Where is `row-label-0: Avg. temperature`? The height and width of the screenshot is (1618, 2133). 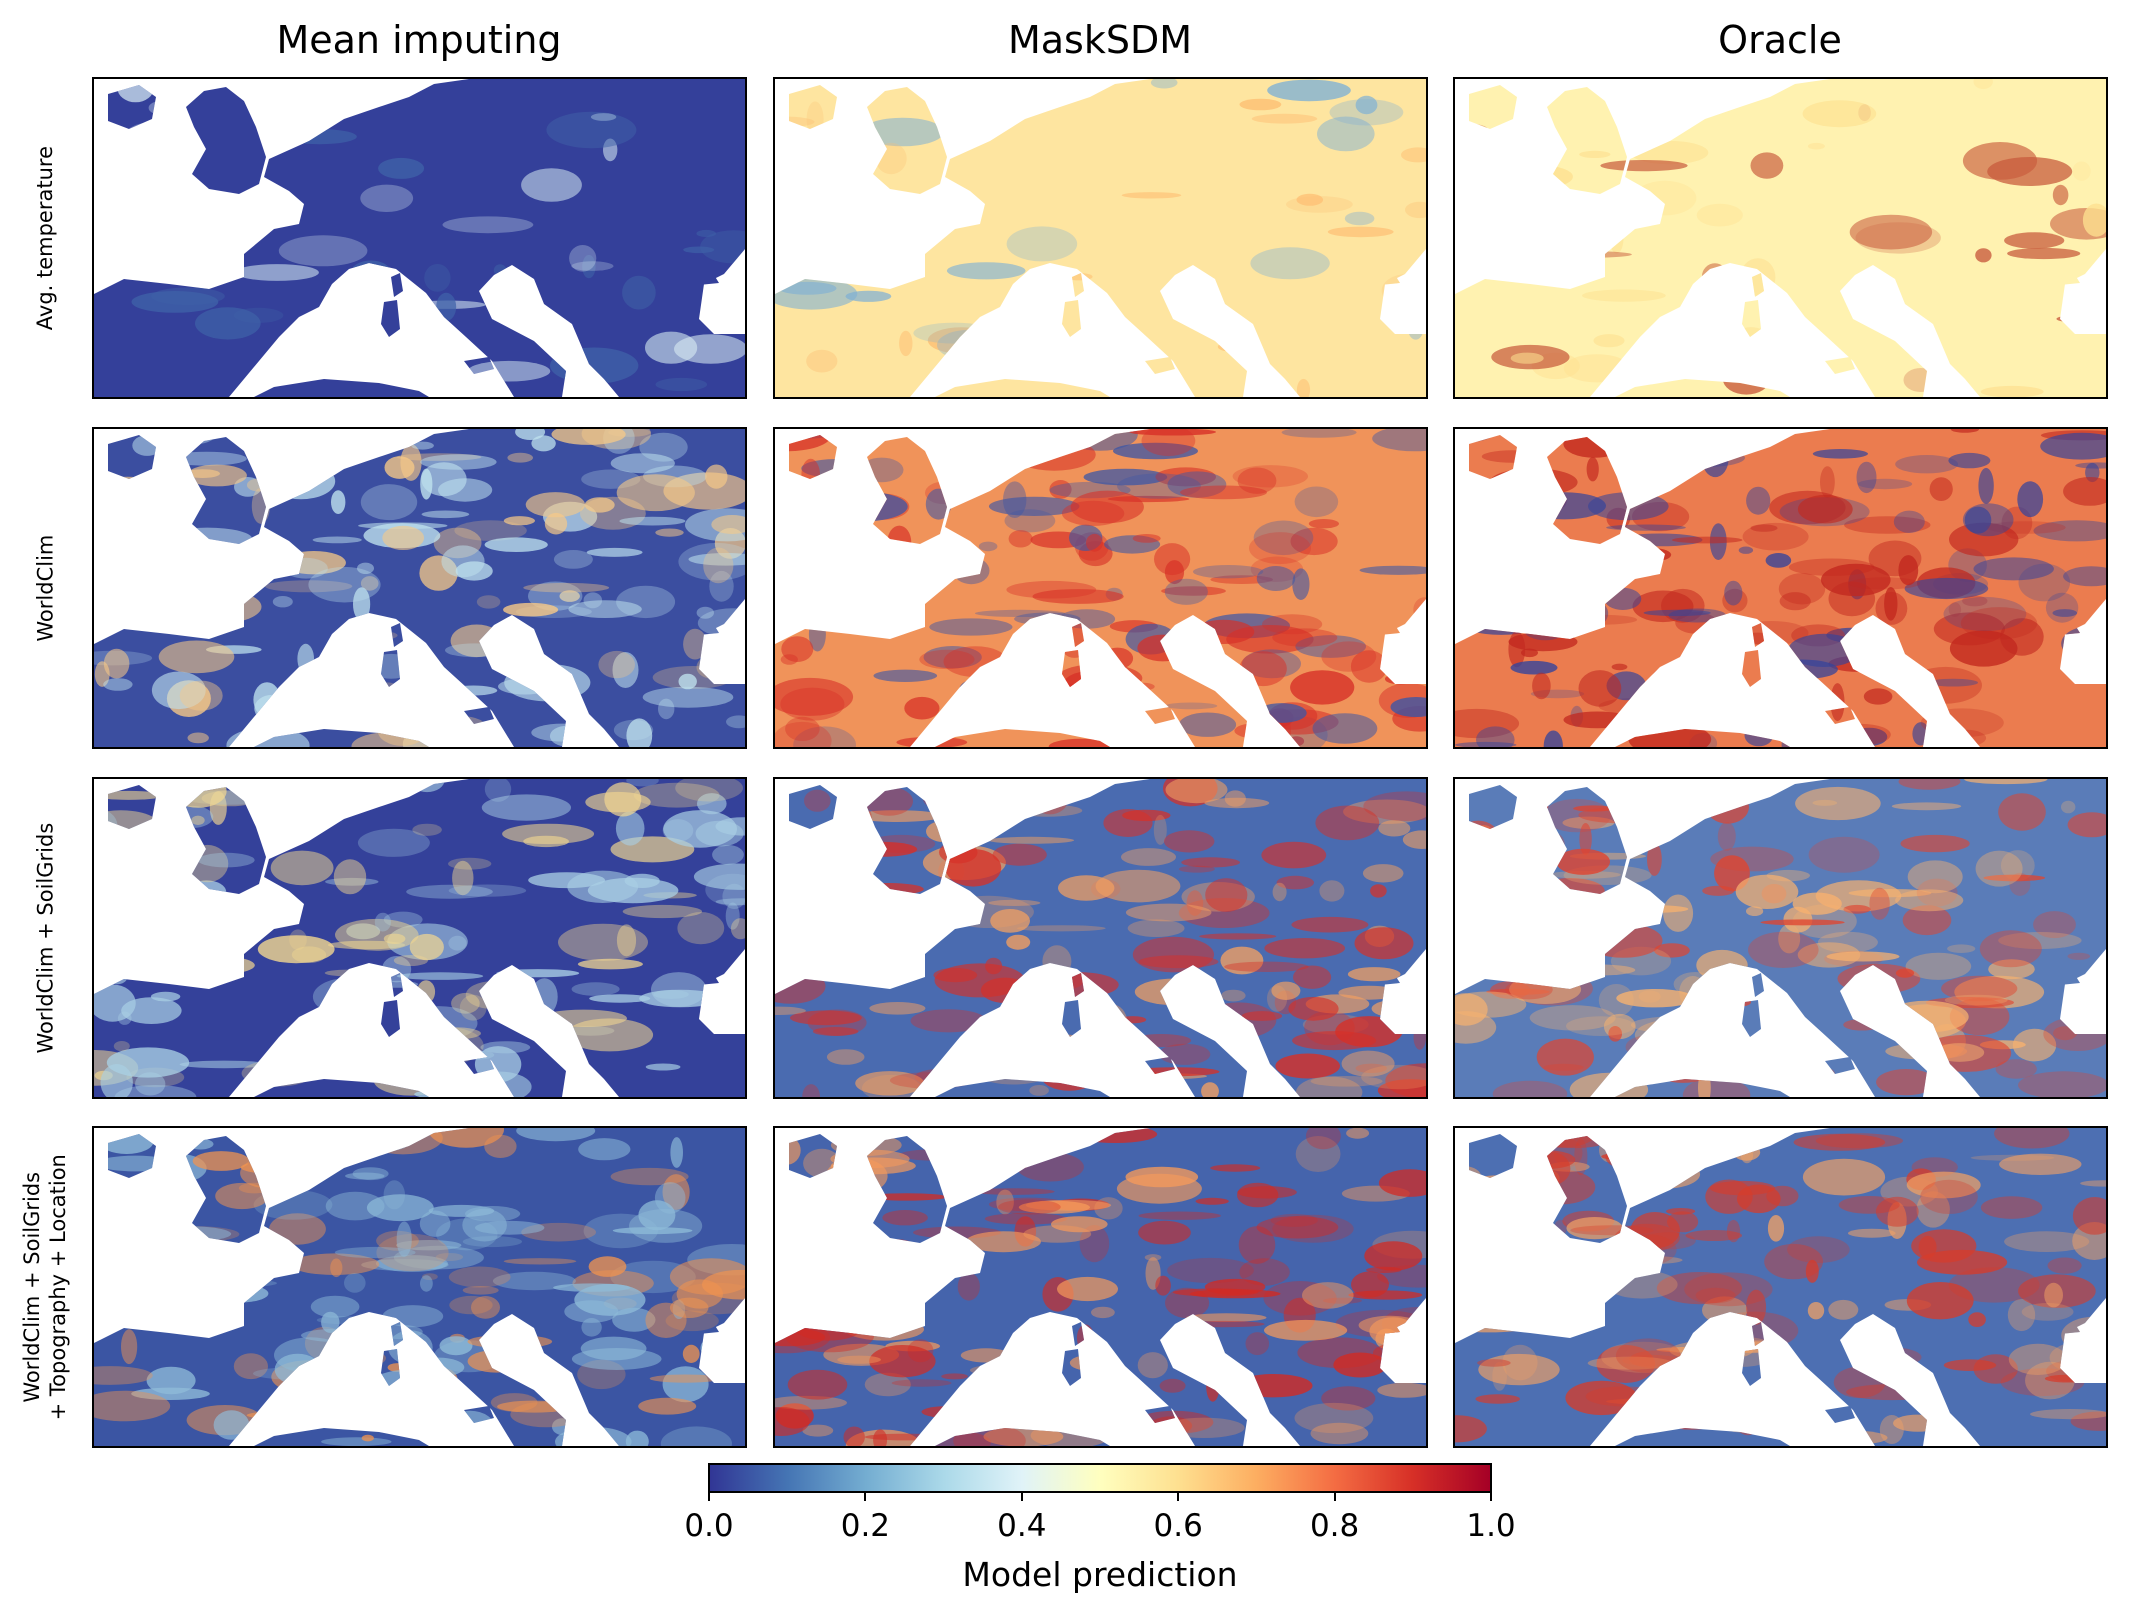 row-label-0: Avg. temperature is located at coordinates (45, 238).